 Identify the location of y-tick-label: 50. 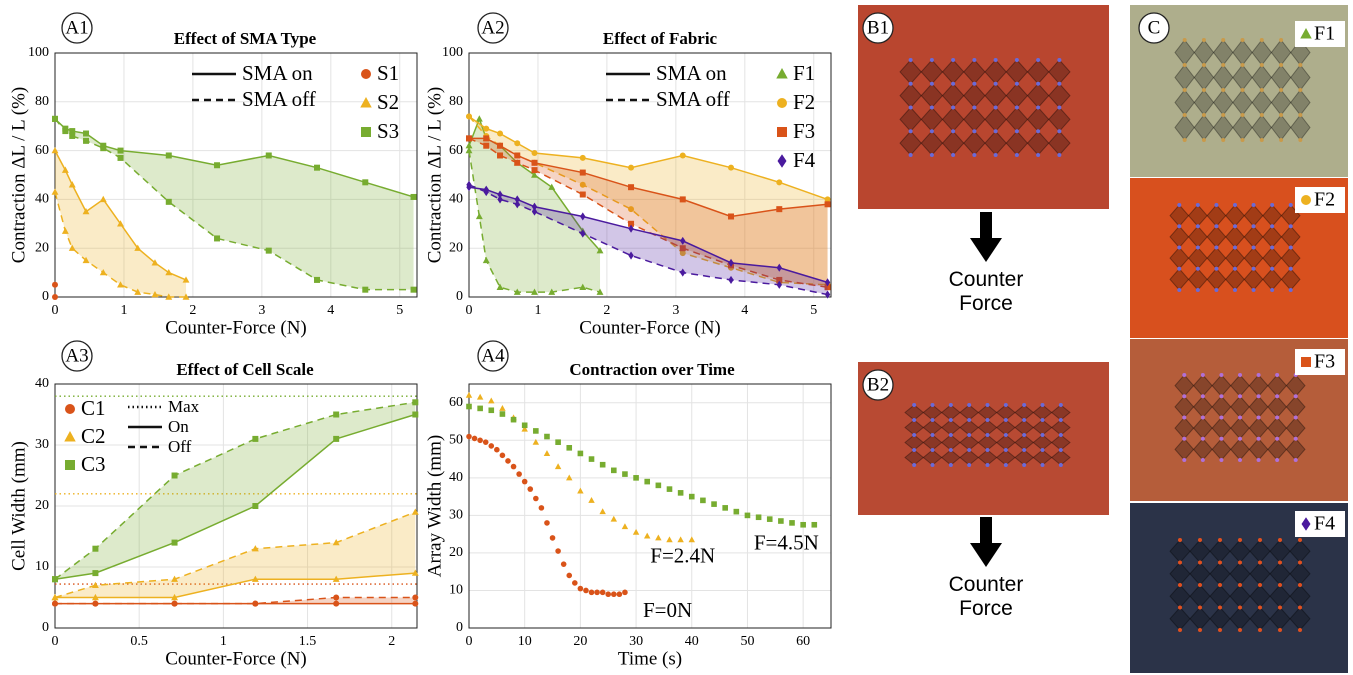
(456, 440).